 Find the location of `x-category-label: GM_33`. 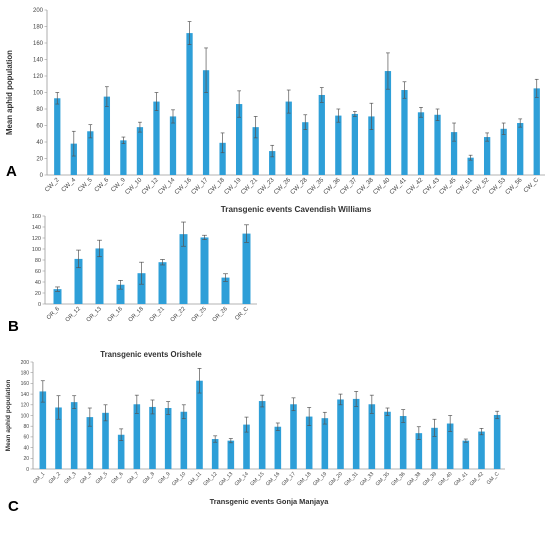

x-category-label: GM_33 is located at coordinates (367, 479).